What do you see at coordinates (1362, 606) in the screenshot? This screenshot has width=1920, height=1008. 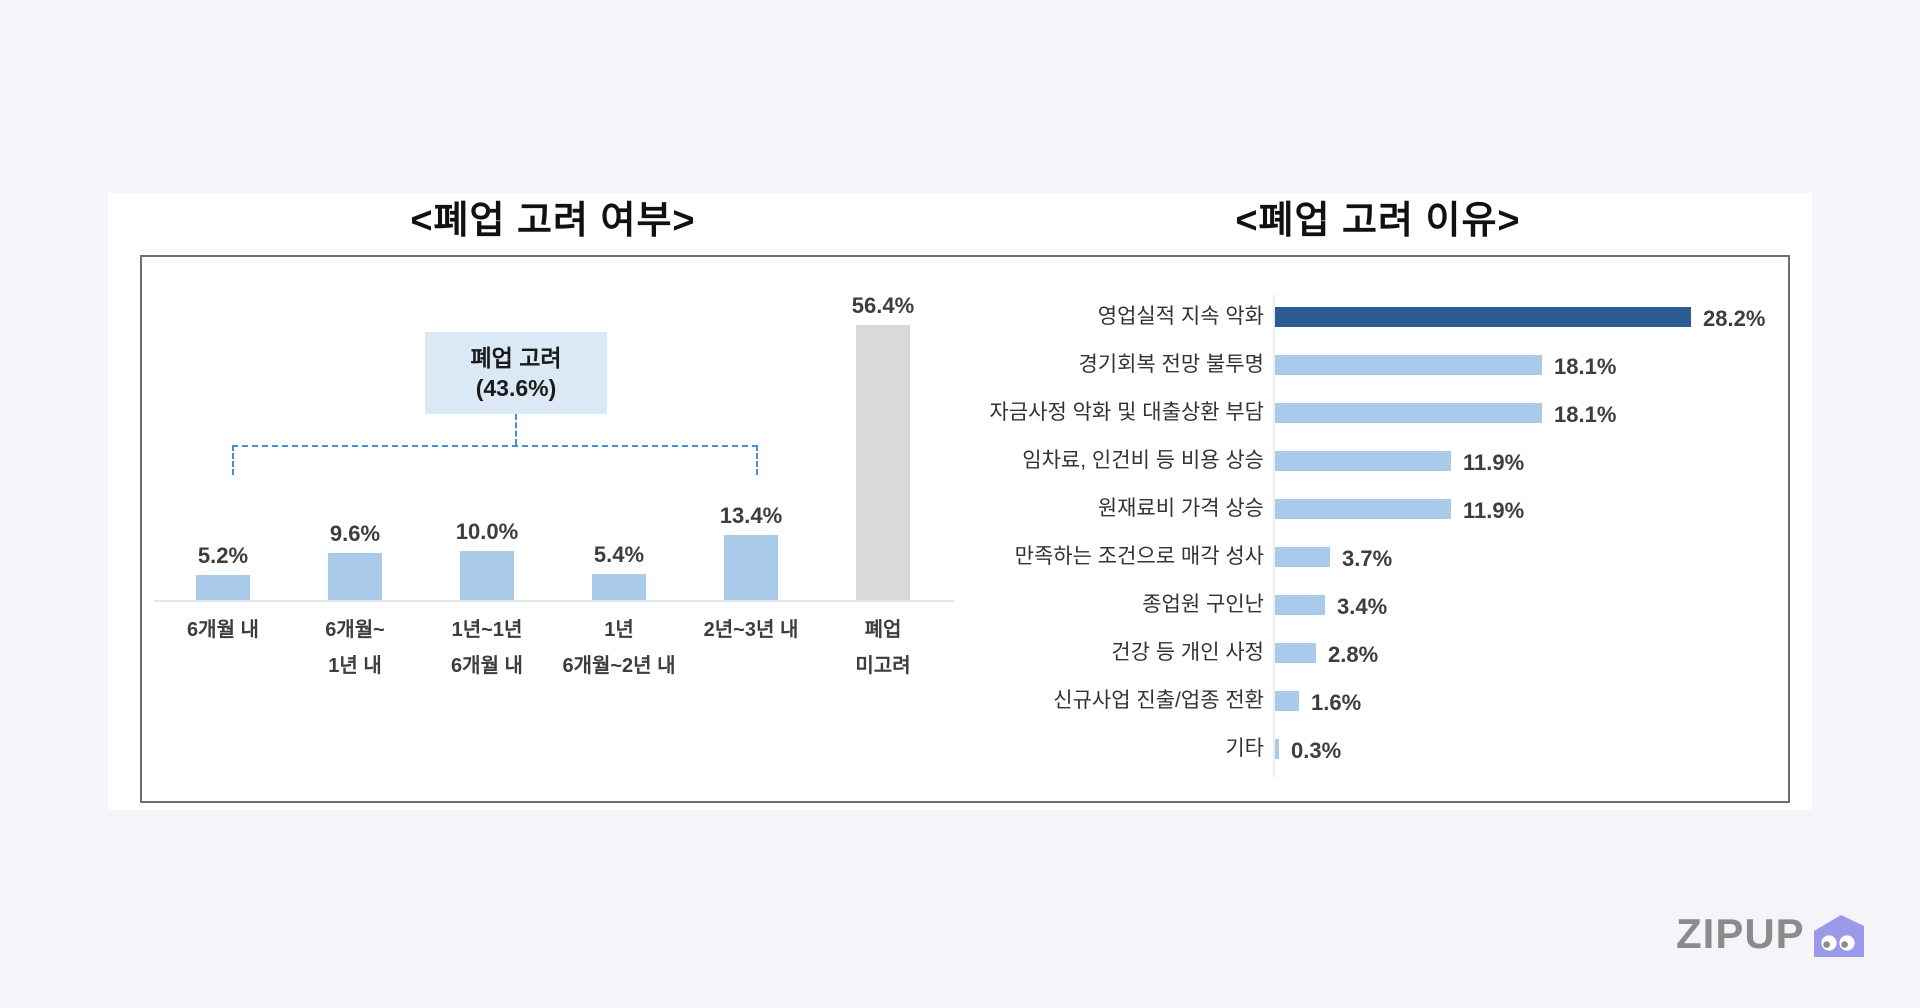 I see `row-value-label: 3.4%` at bounding box center [1362, 606].